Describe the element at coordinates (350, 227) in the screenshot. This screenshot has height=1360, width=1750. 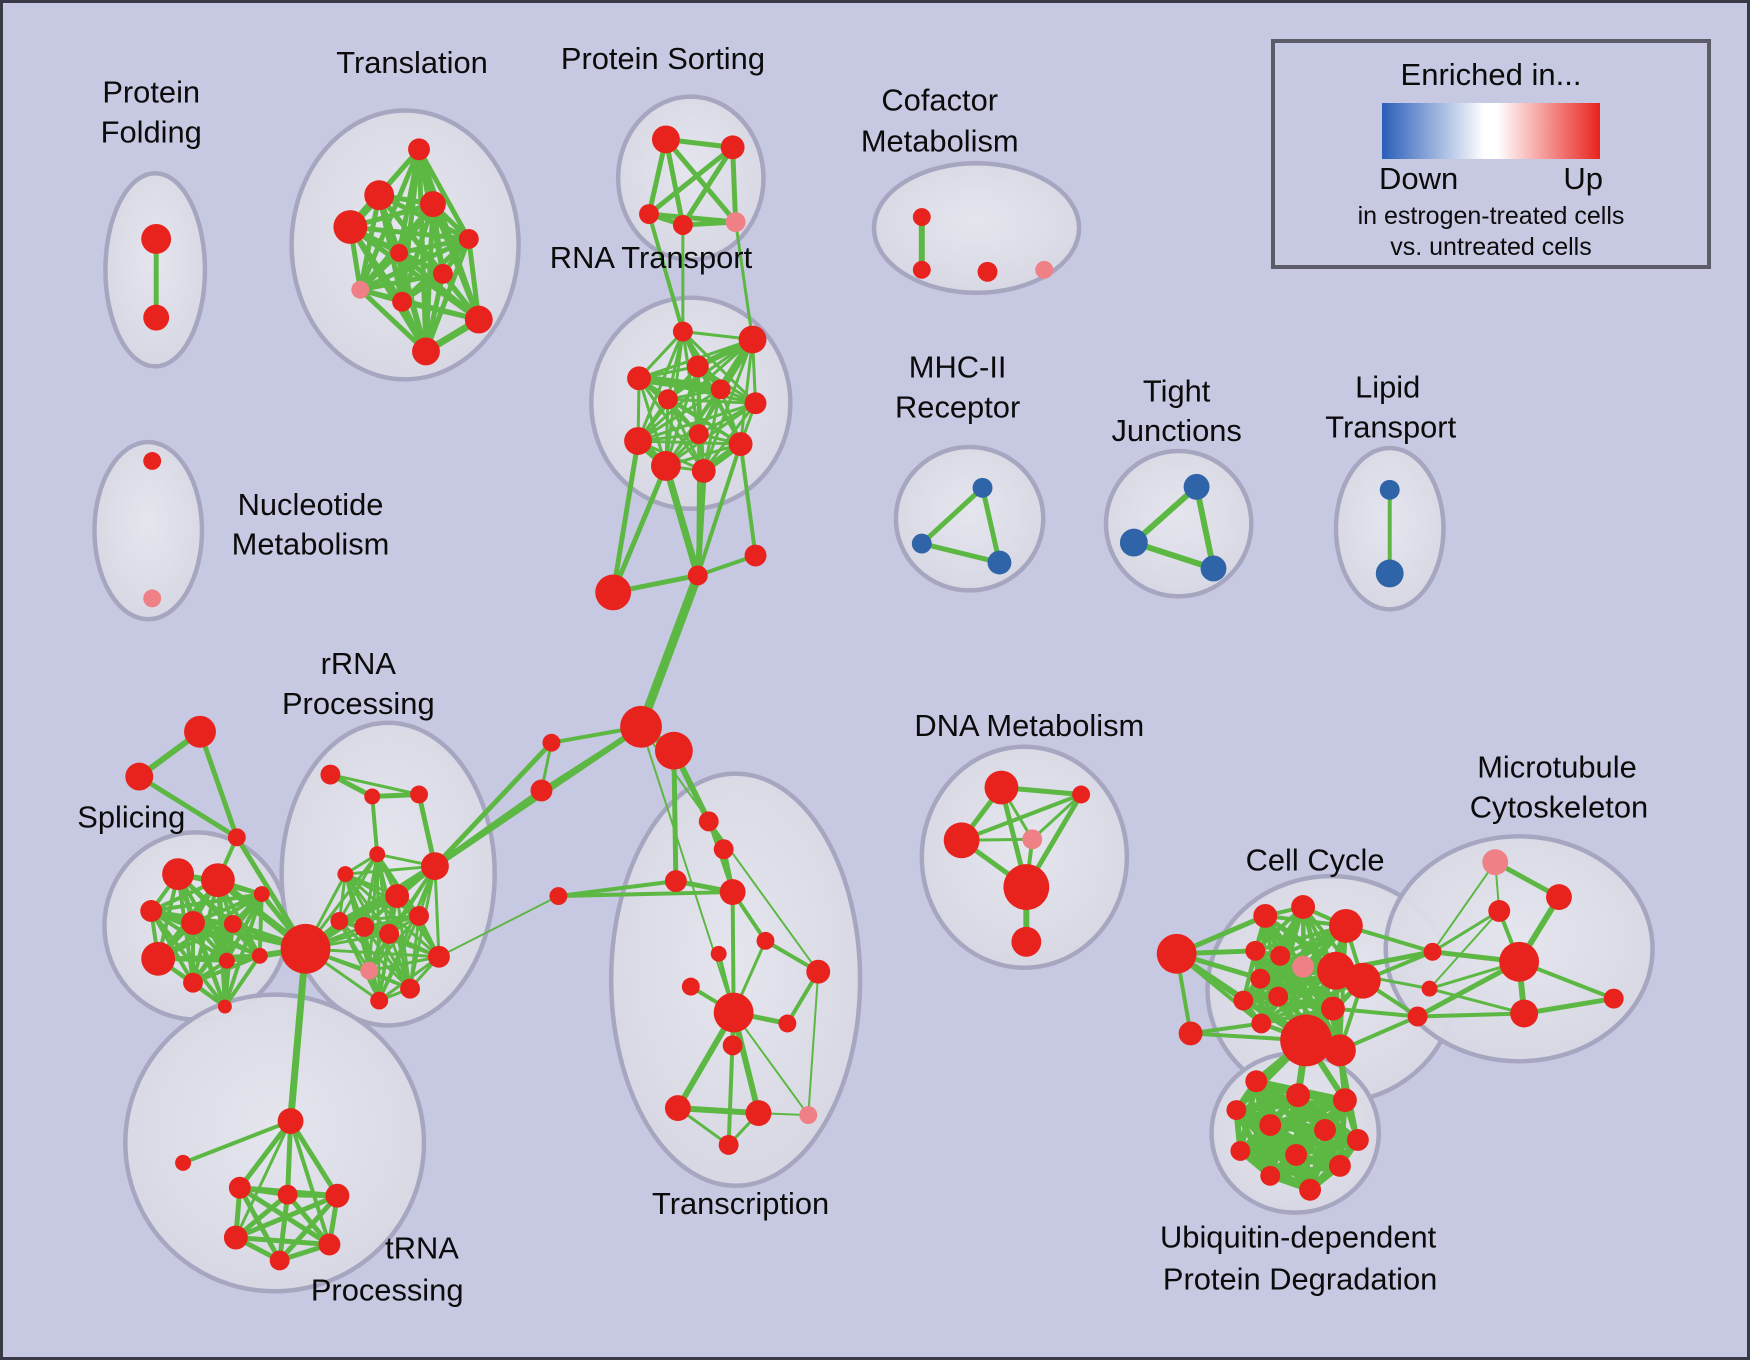
I see `node-t4` at that location.